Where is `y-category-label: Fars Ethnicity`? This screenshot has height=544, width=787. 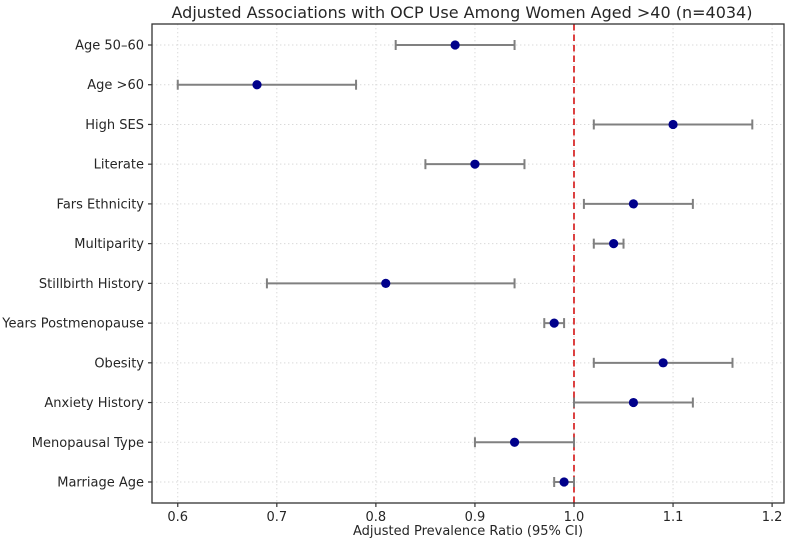
y-category-label: Fars Ethnicity is located at coordinates (101, 204).